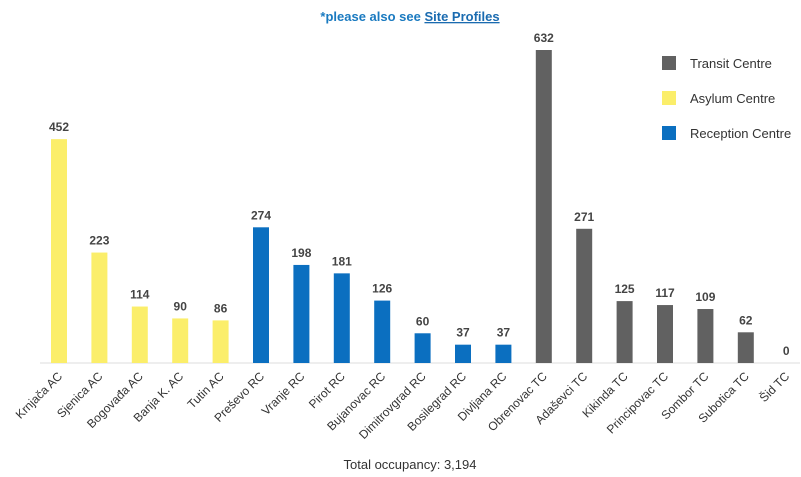 The width and height of the screenshot is (801, 477). I want to click on data-label: 0, so click(786, 351).